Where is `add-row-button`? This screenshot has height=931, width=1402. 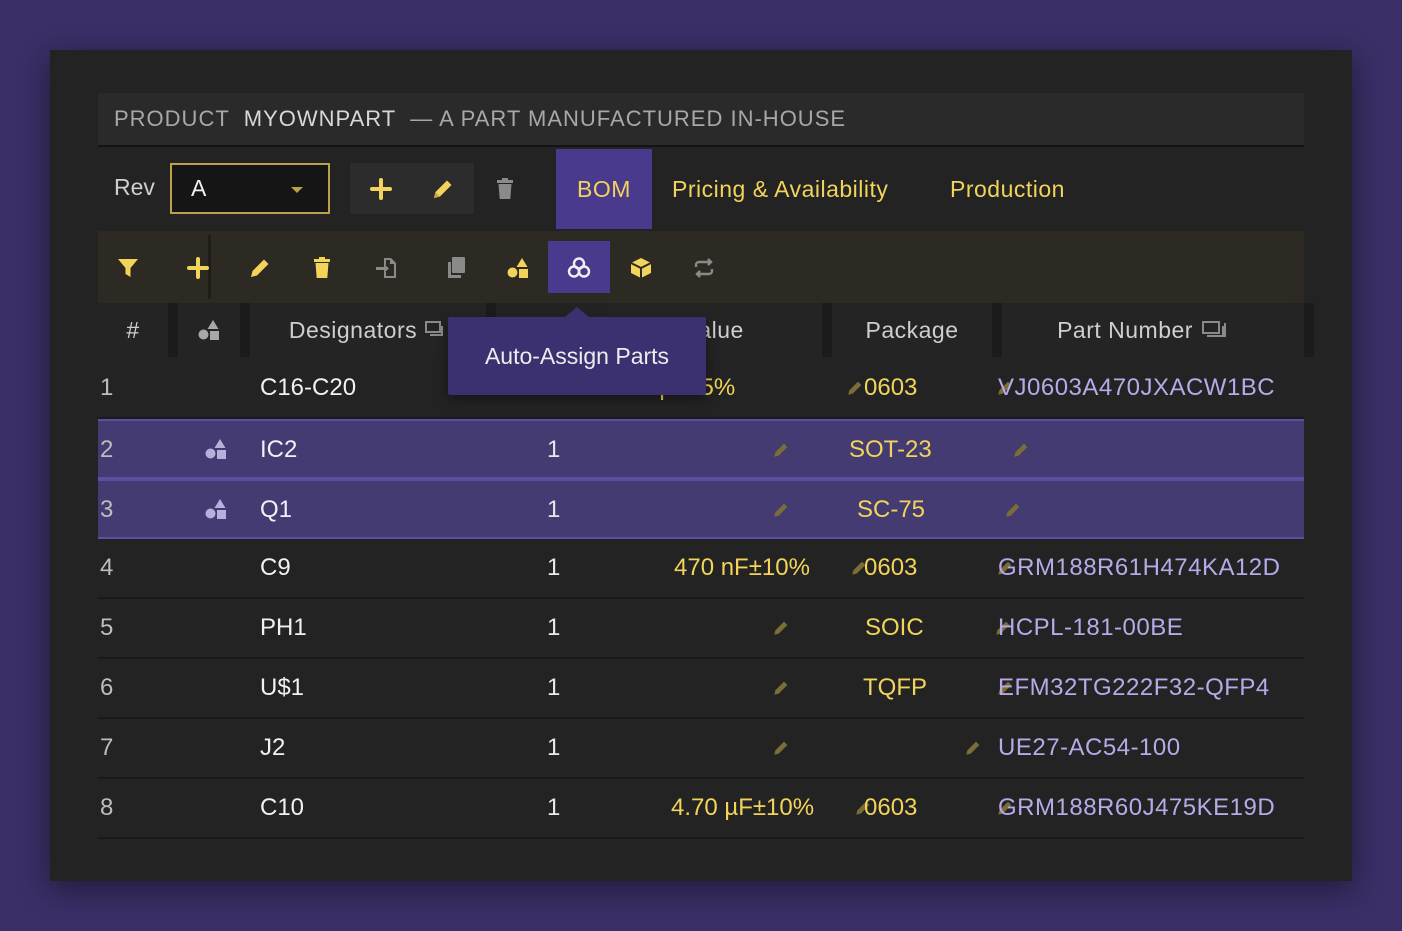 add-row-button is located at coordinates (198, 268).